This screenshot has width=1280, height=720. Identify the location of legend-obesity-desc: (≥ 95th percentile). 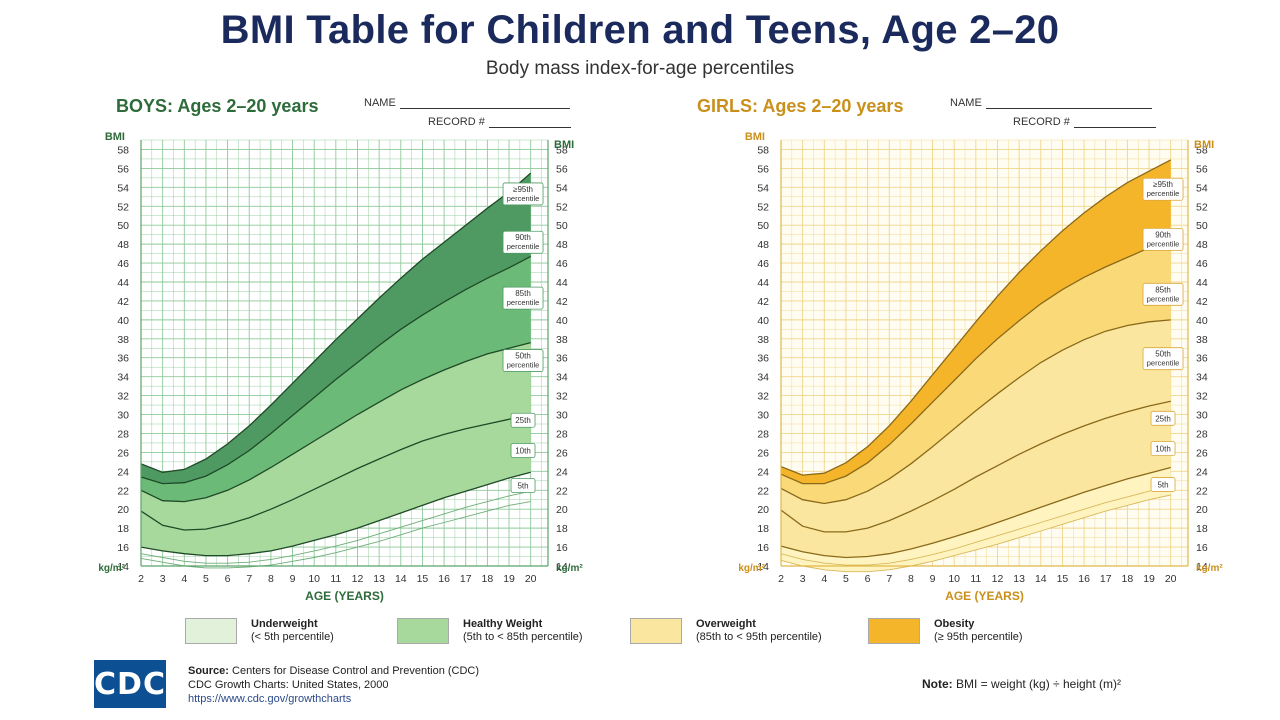
(978, 637).